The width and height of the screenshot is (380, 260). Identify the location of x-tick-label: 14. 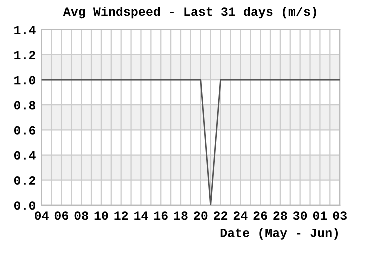
(141, 216).